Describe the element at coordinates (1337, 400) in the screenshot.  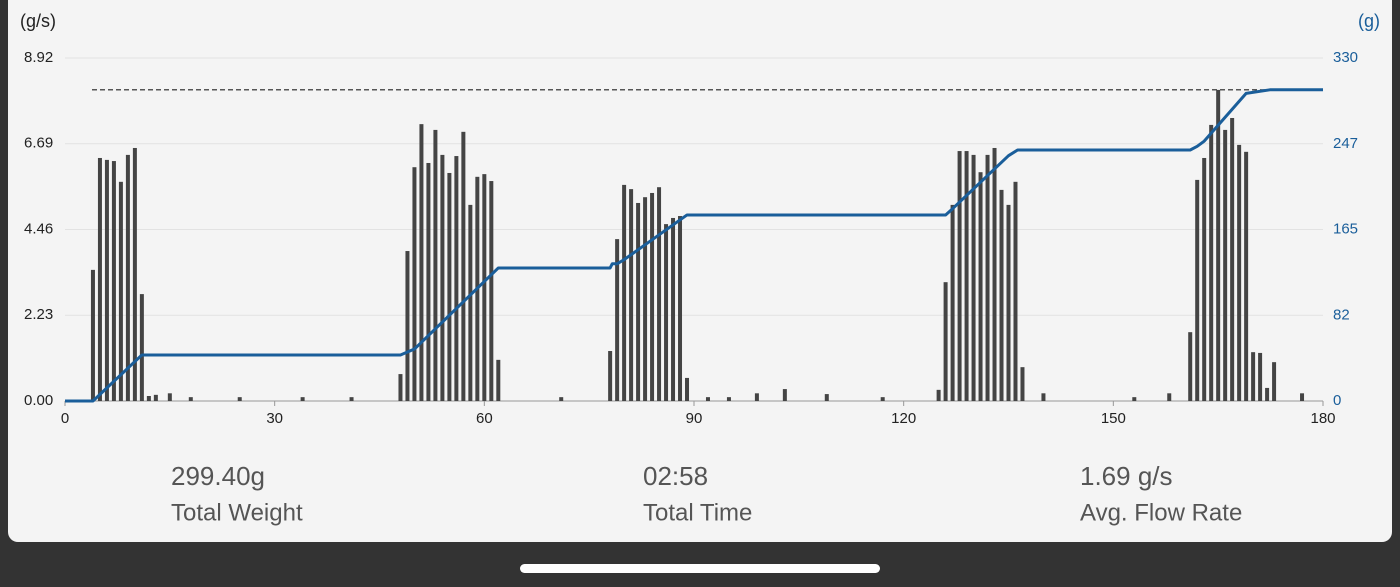
I see `y2-tick-label: 0` at that location.